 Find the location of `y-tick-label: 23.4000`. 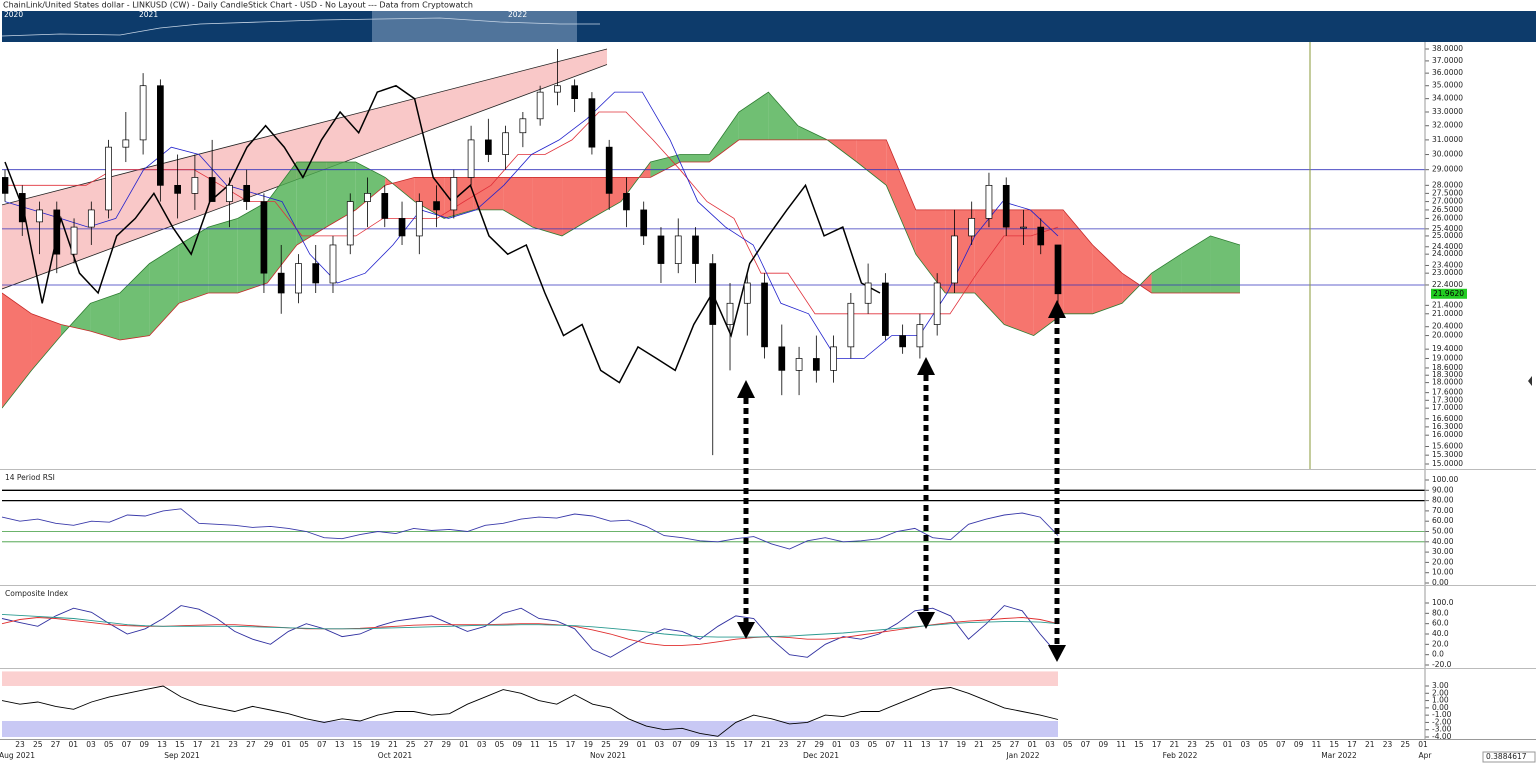

y-tick-label: 23.4000 is located at coordinates (1447, 264).